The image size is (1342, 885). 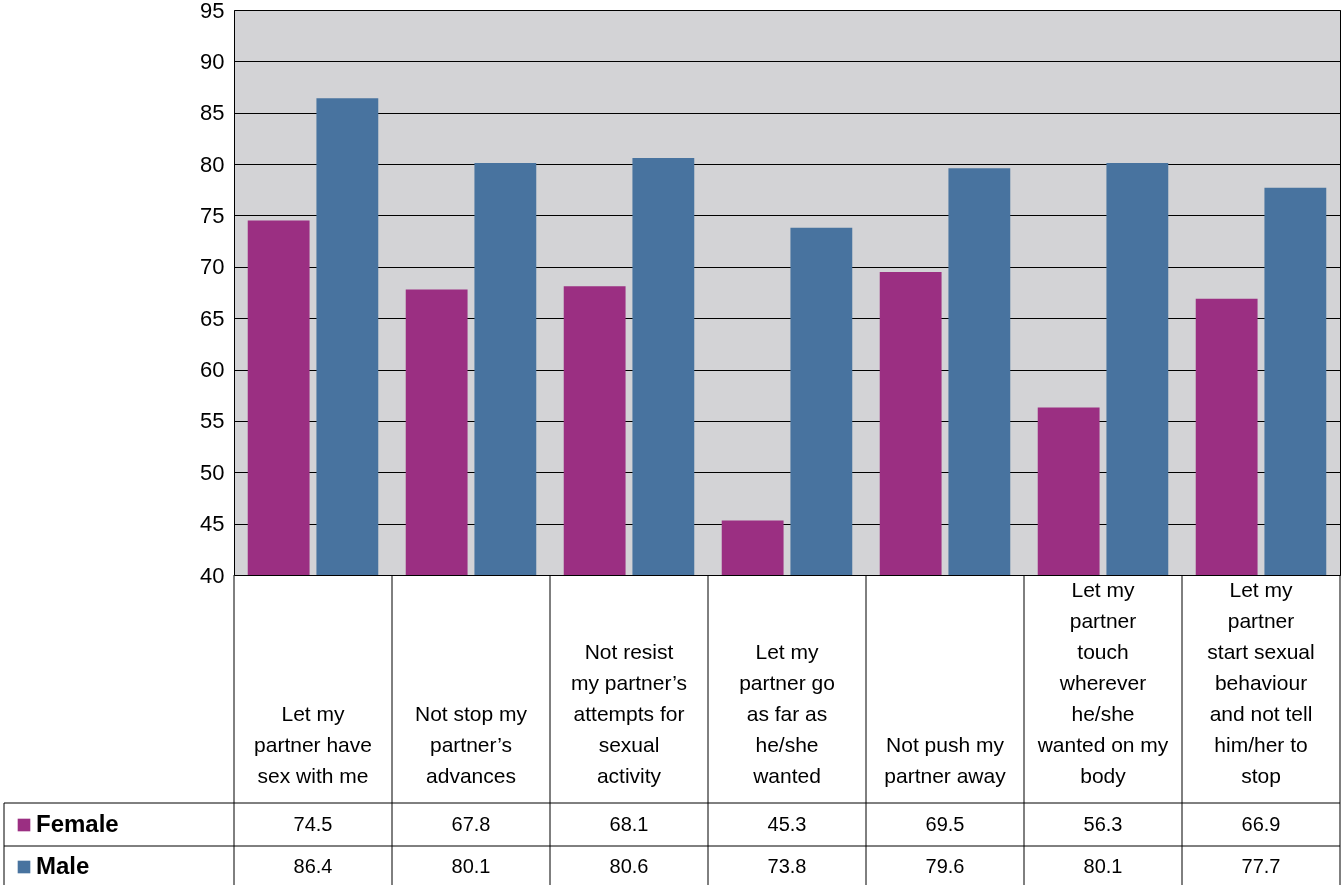 What do you see at coordinates (212, 524) in the screenshot?
I see `y-tick-label: 45` at bounding box center [212, 524].